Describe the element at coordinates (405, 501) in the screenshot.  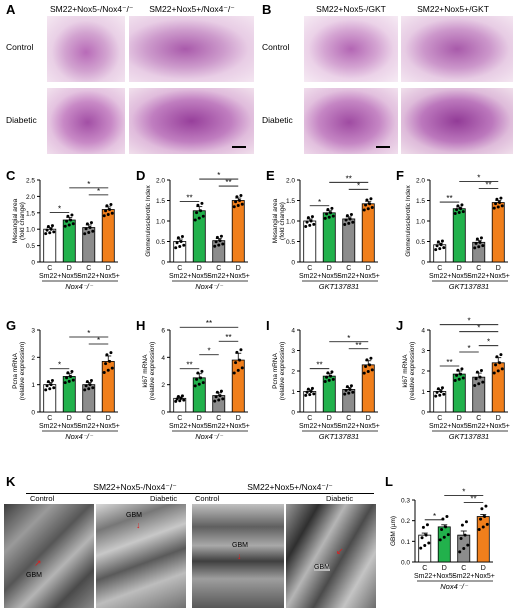
I see `y-tick-label: 0.3` at that location.